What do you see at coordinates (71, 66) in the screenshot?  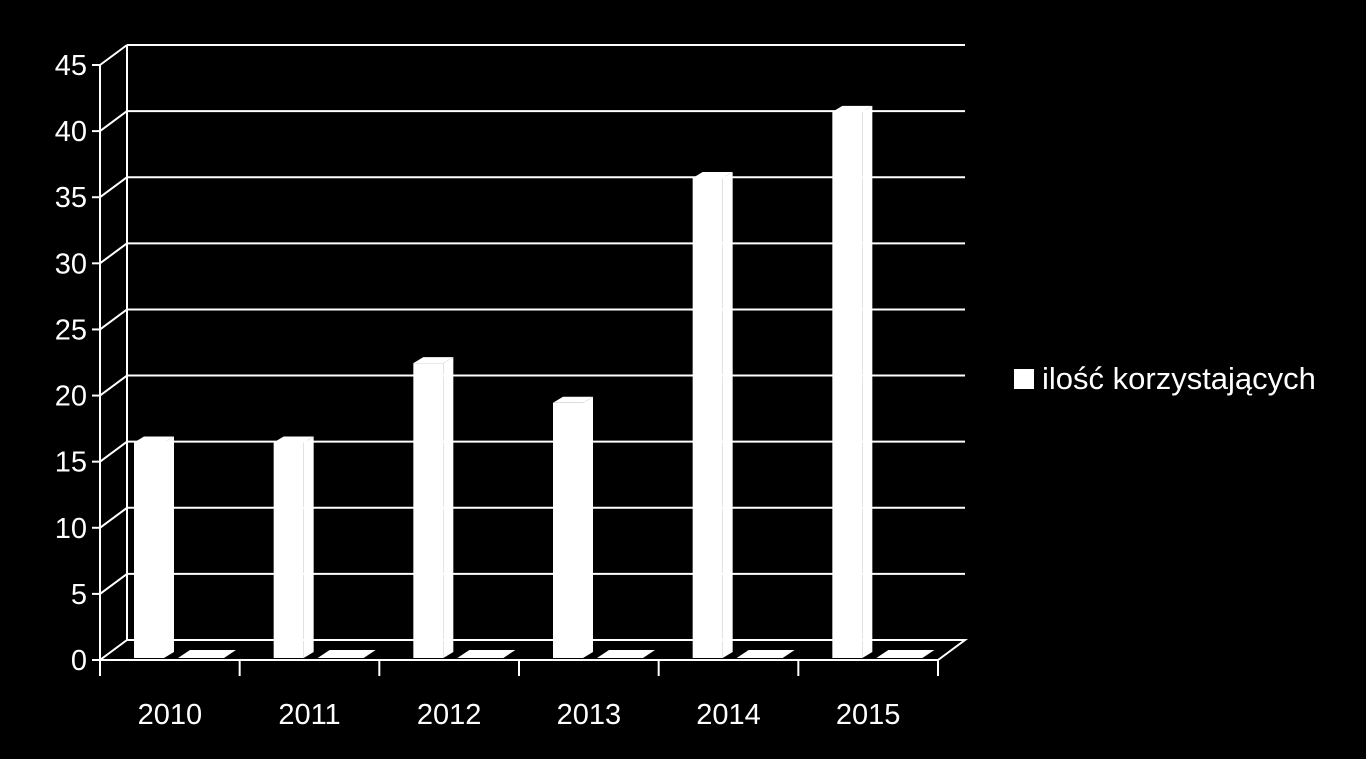 I see `y-tick-label: 45` at bounding box center [71, 66].